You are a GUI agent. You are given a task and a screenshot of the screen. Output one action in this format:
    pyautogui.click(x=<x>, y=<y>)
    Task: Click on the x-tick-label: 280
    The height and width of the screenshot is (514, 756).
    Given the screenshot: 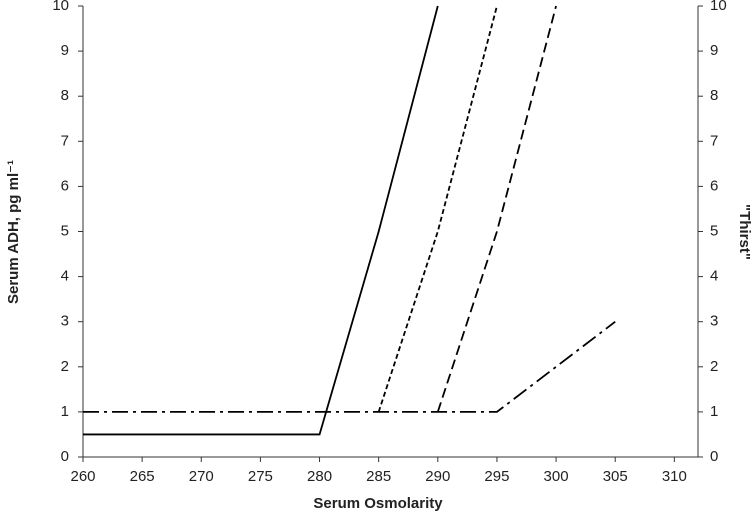 What is the action you would take?
    pyautogui.click(x=319, y=476)
    